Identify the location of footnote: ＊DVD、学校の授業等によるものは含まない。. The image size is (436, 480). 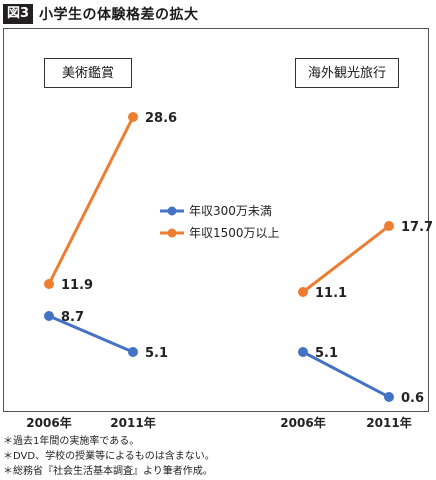
(109, 456).